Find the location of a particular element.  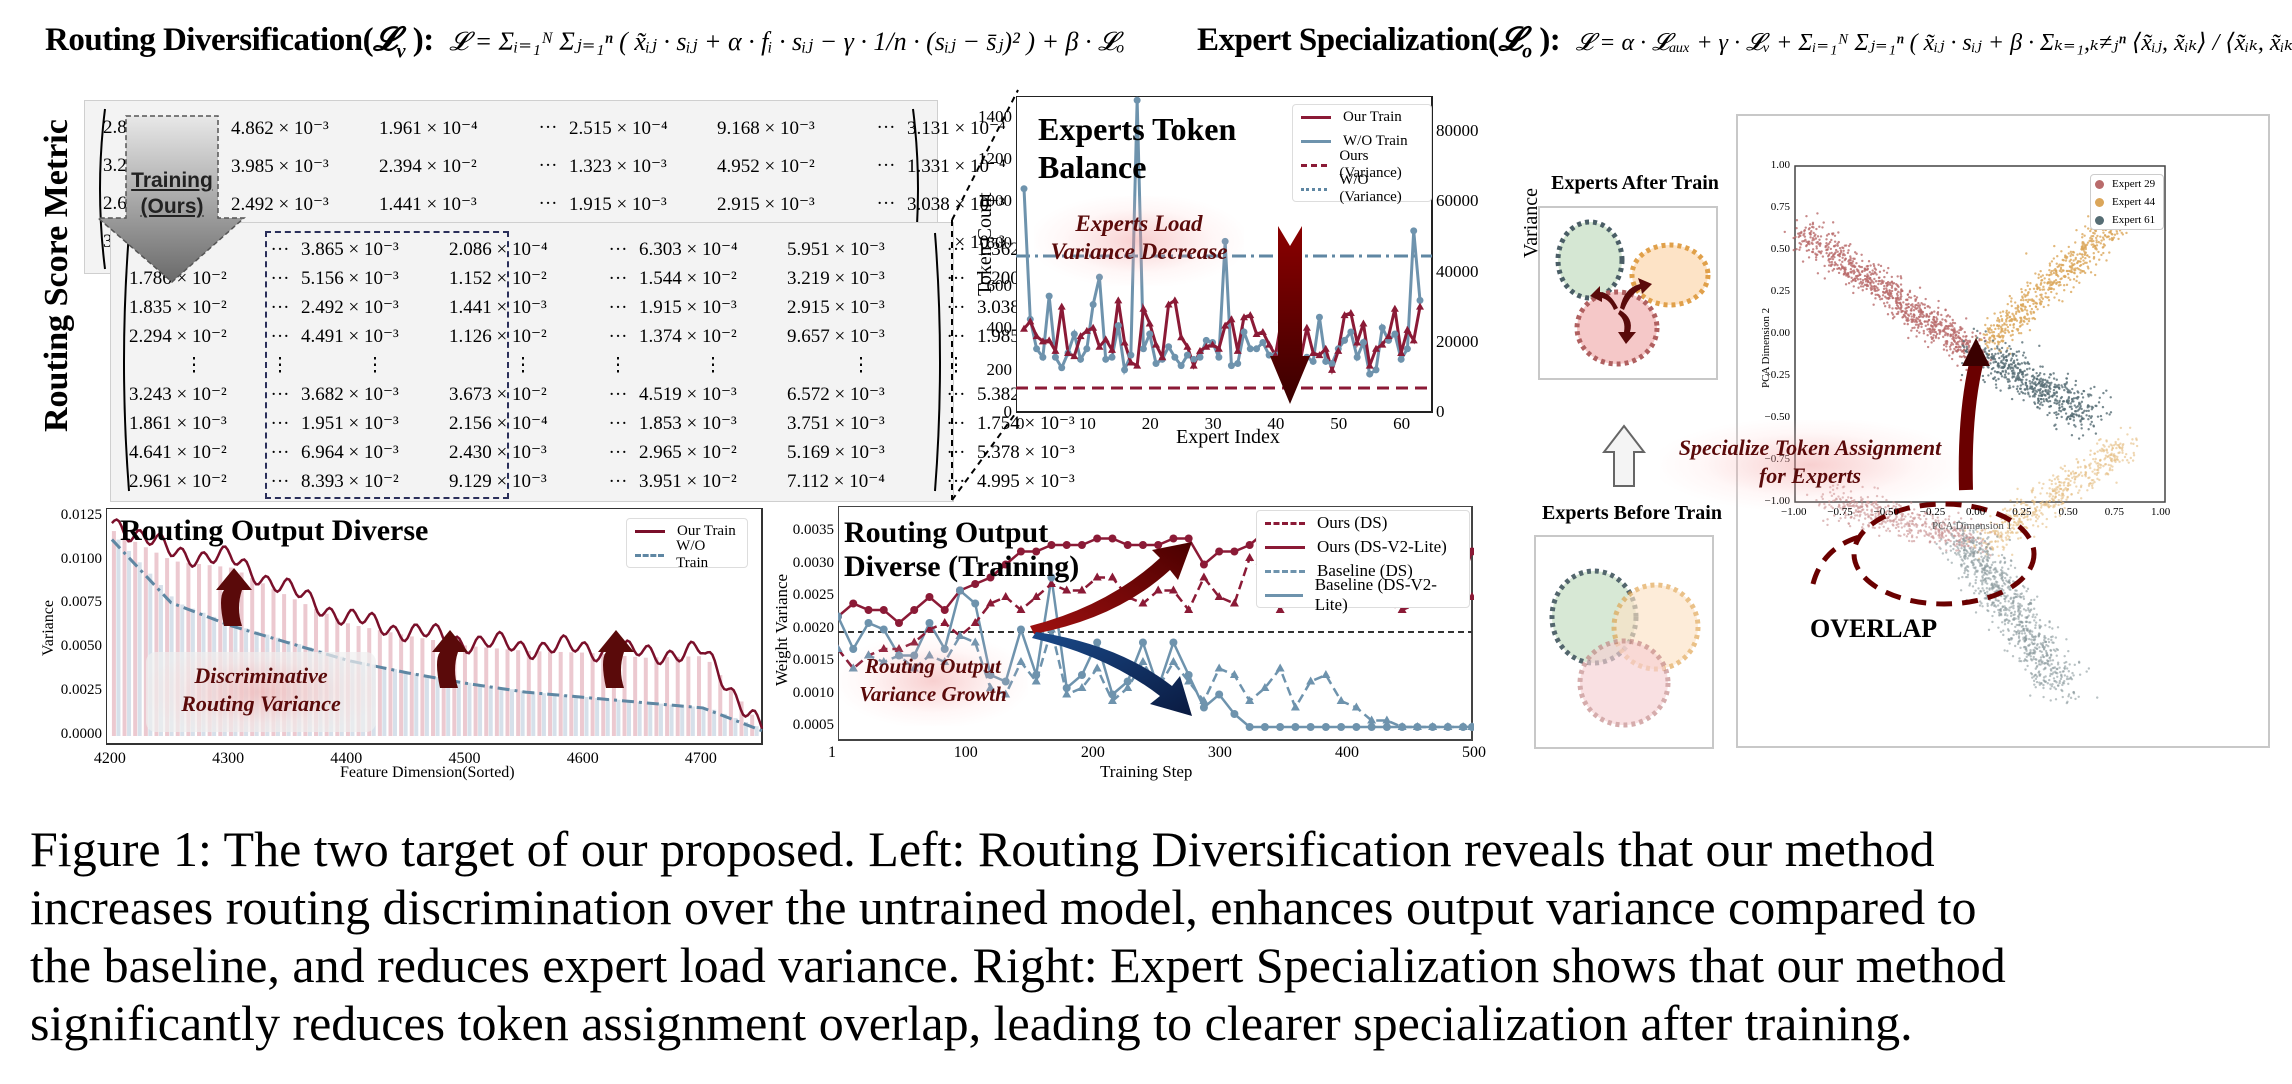

tick-label: 400 is located at coordinates (1346, 752).